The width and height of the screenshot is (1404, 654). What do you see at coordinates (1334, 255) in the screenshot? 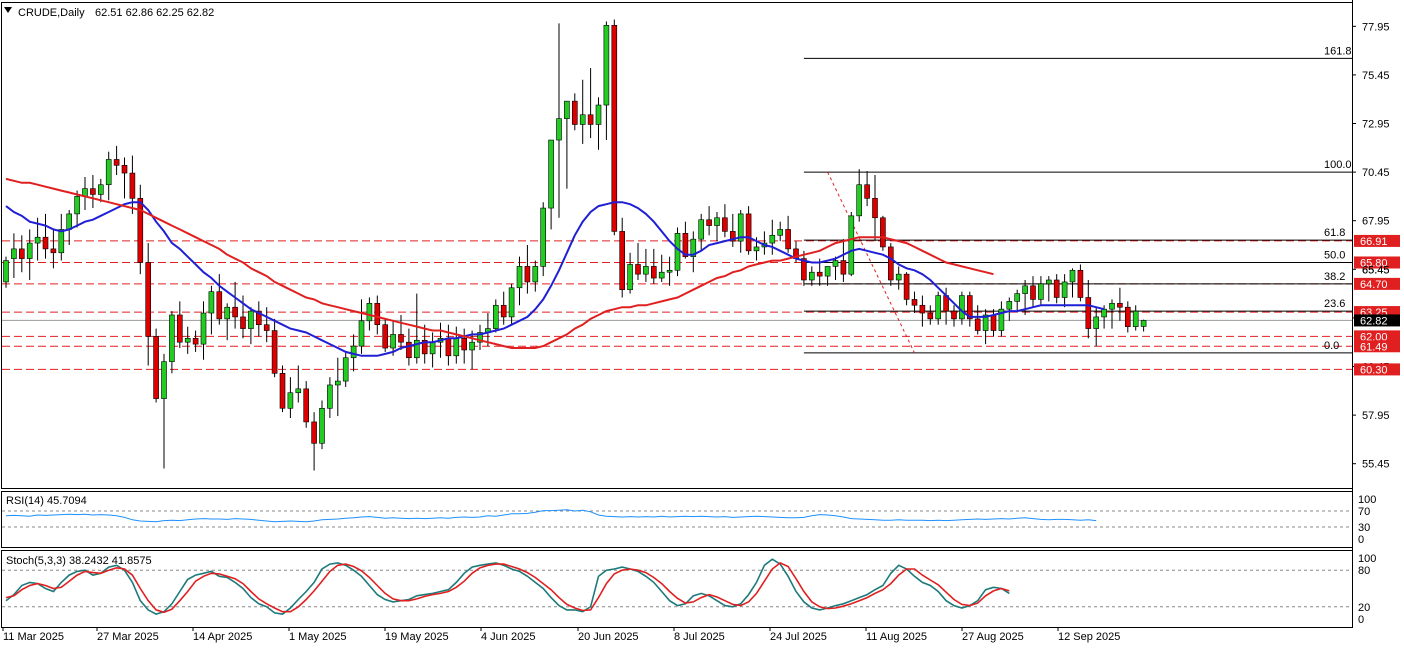
I see `fibonacci-level-label: 50.0` at bounding box center [1334, 255].